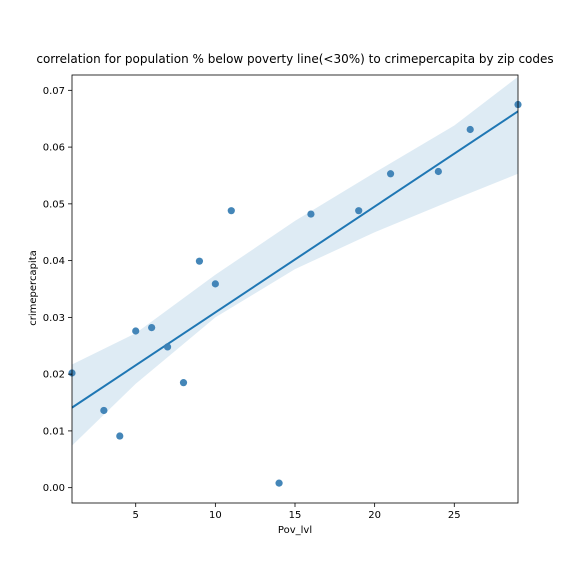 Image resolution: width=576 pixels, height=581 pixels. What do you see at coordinates (215, 515) in the screenshot?
I see `x-tick-label: 10` at bounding box center [215, 515].